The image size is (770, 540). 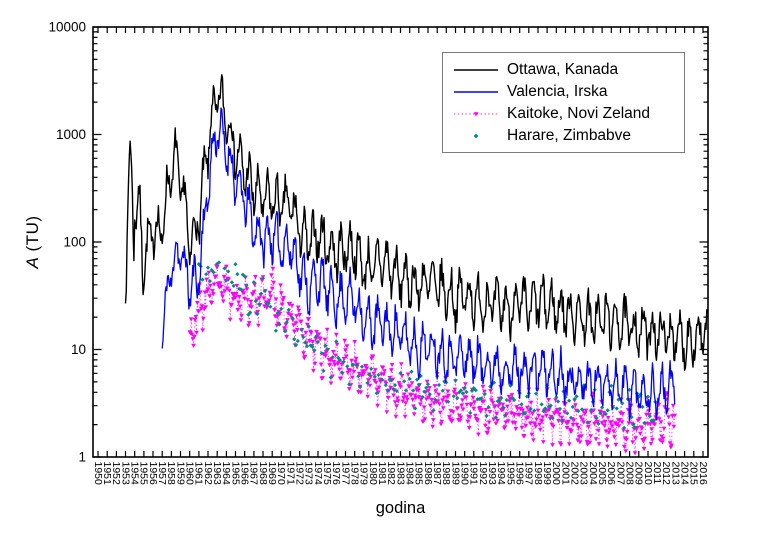 I want to click on svg-text: 2011, so click(x=657, y=473).